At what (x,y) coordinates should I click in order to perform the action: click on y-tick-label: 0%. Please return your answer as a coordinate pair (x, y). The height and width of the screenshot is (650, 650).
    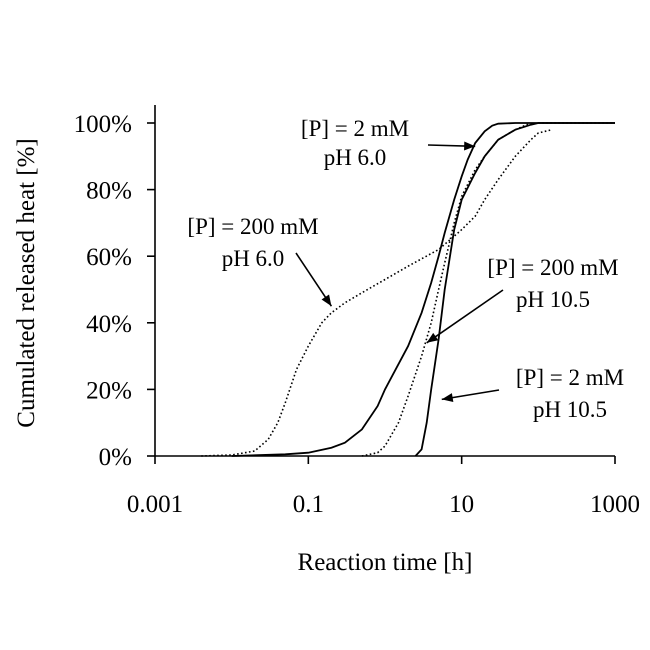
    Looking at the image, I should click on (115, 457).